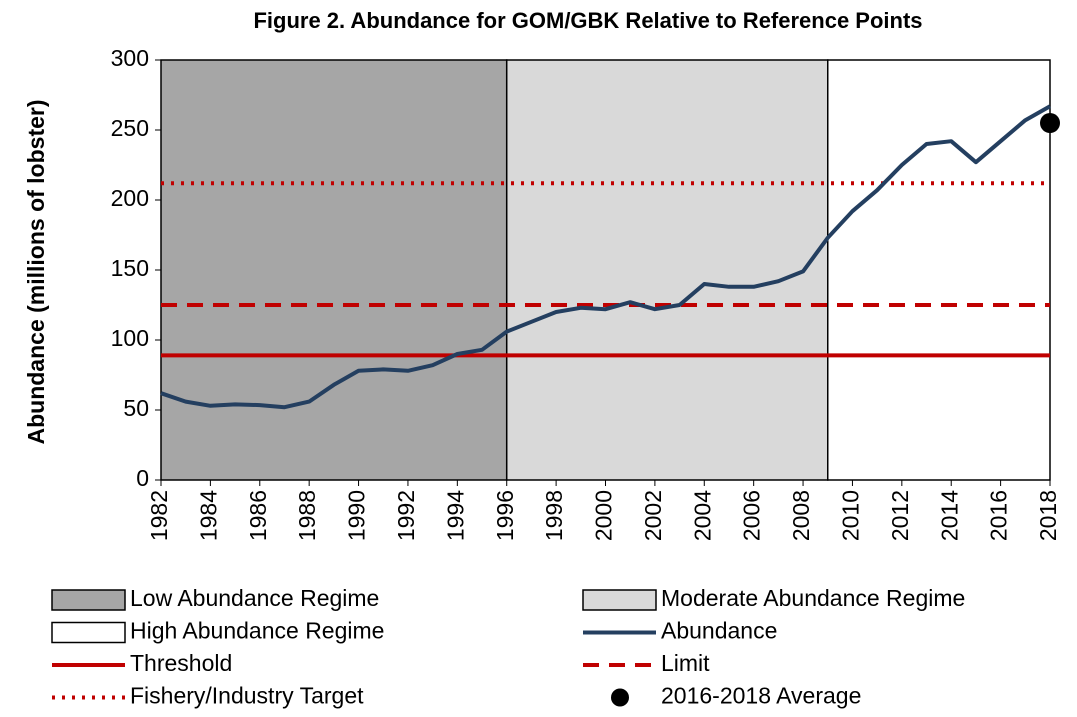 The width and height of the screenshot is (1077, 717). I want to click on legend-label: High Abundance Regime, so click(257, 631).